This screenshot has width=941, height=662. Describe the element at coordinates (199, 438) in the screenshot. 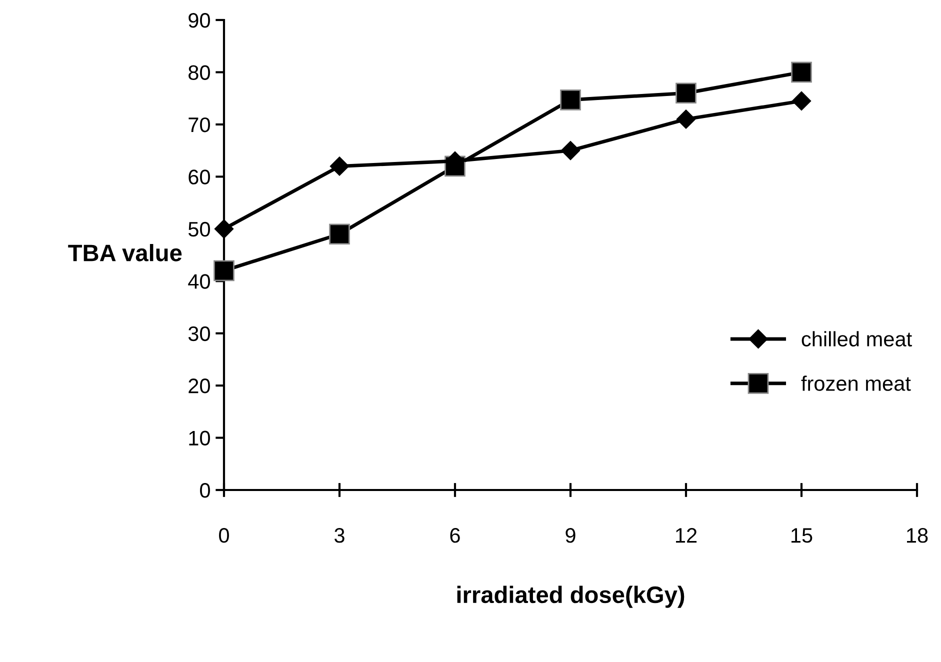

I see `y-tick-label: 10` at that location.